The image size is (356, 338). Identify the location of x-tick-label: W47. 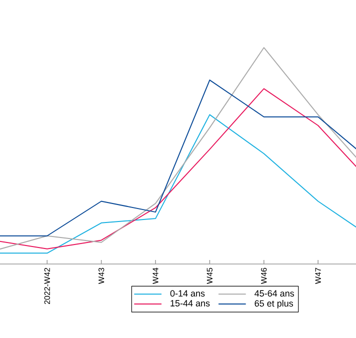
(318, 276).